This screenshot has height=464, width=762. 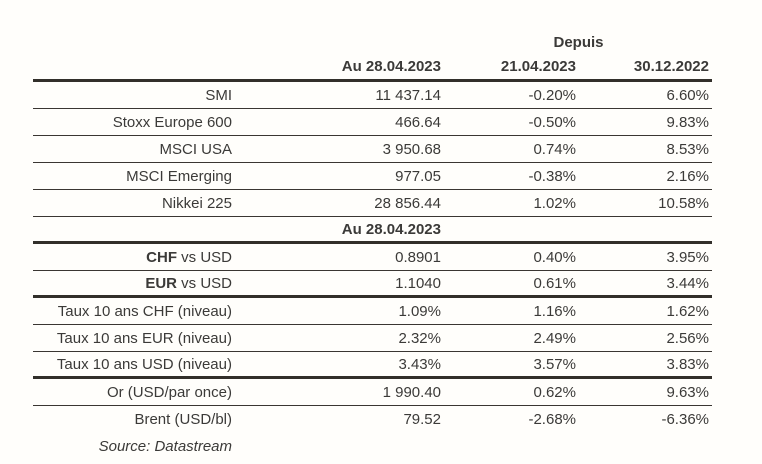 I want to click on row-change-prev: 1.02%, so click(x=554, y=203).